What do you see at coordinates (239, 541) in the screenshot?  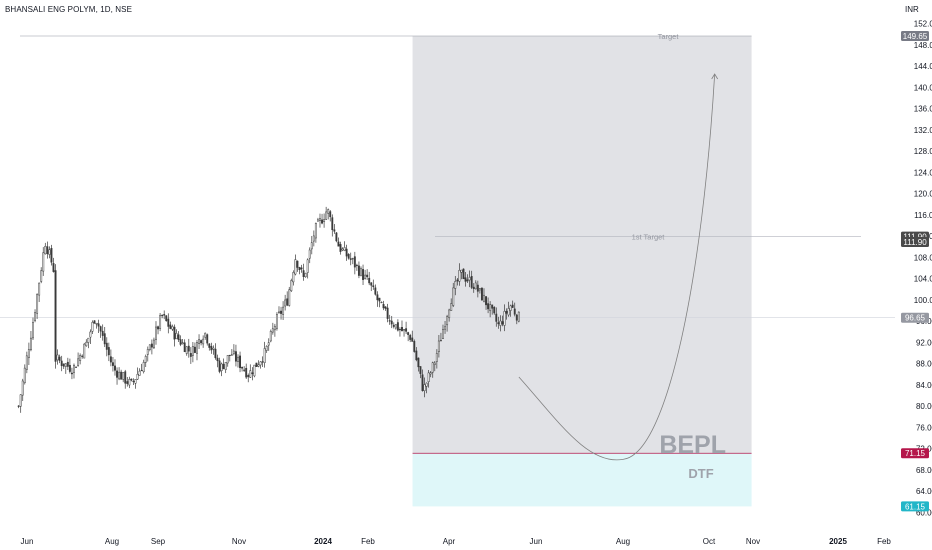 I see `x-tick-label: Nov` at bounding box center [239, 541].